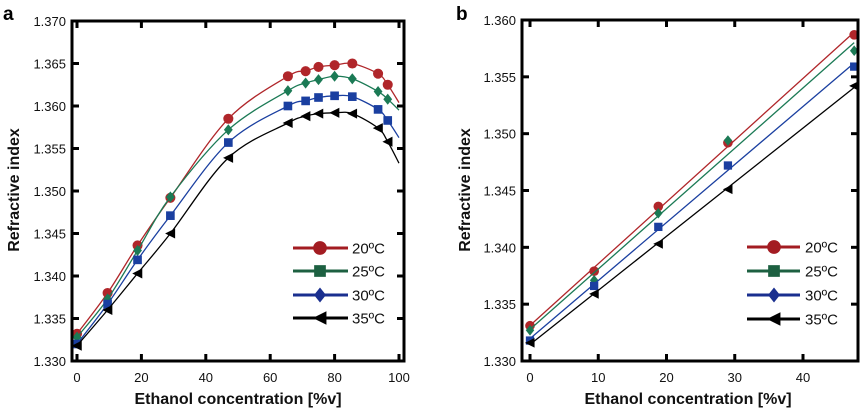 The height and width of the screenshot is (415, 866). What do you see at coordinates (14, 190) in the screenshot?
I see `panel-a-y-axis-title: Refractive index` at bounding box center [14, 190].